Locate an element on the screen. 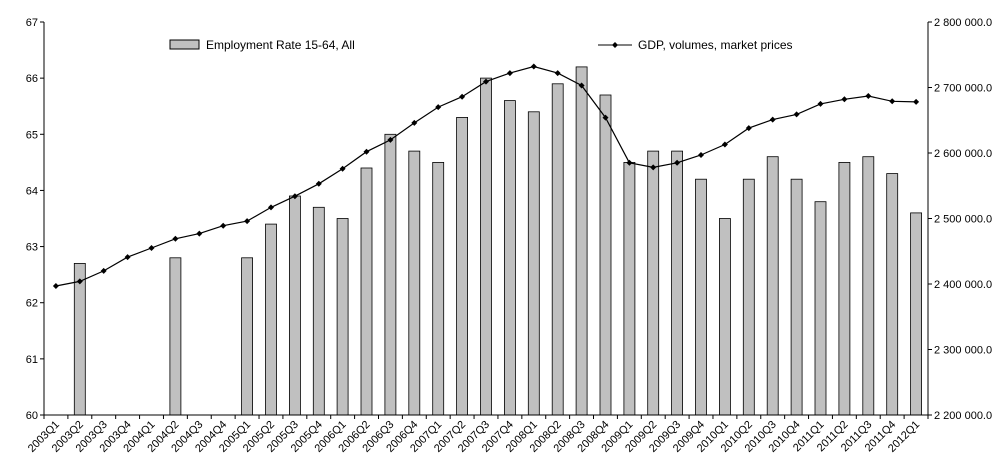  right-tick-label: 2 800 000.0 is located at coordinates (963, 23).